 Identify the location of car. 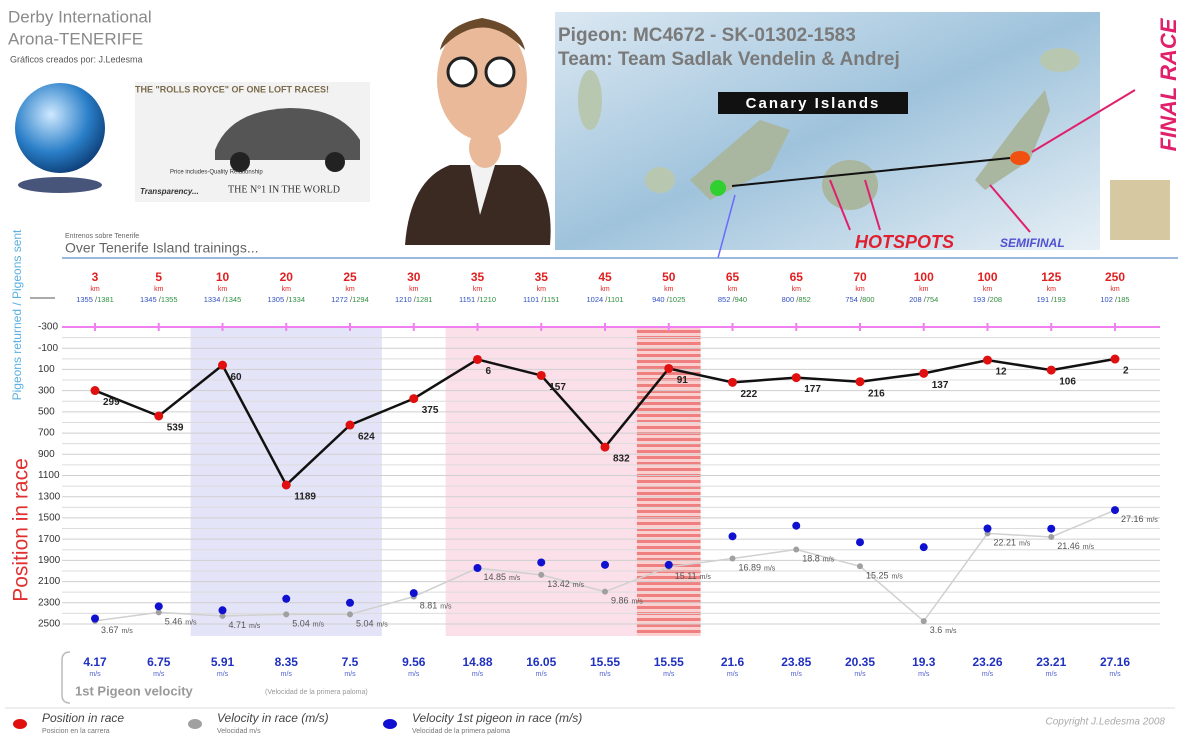
(287, 134).